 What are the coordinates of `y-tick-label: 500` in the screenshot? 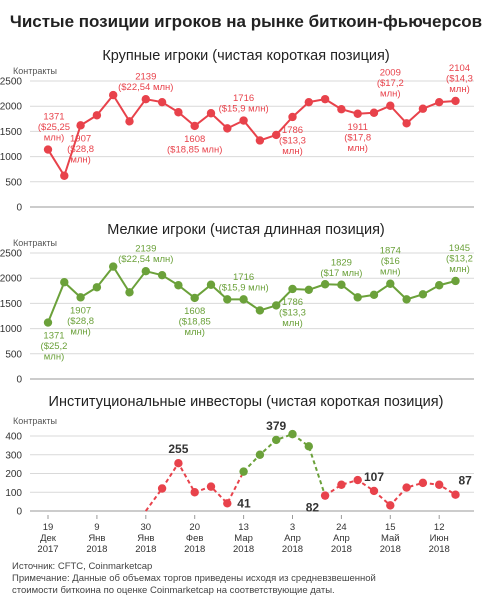 It's located at (13, 182).